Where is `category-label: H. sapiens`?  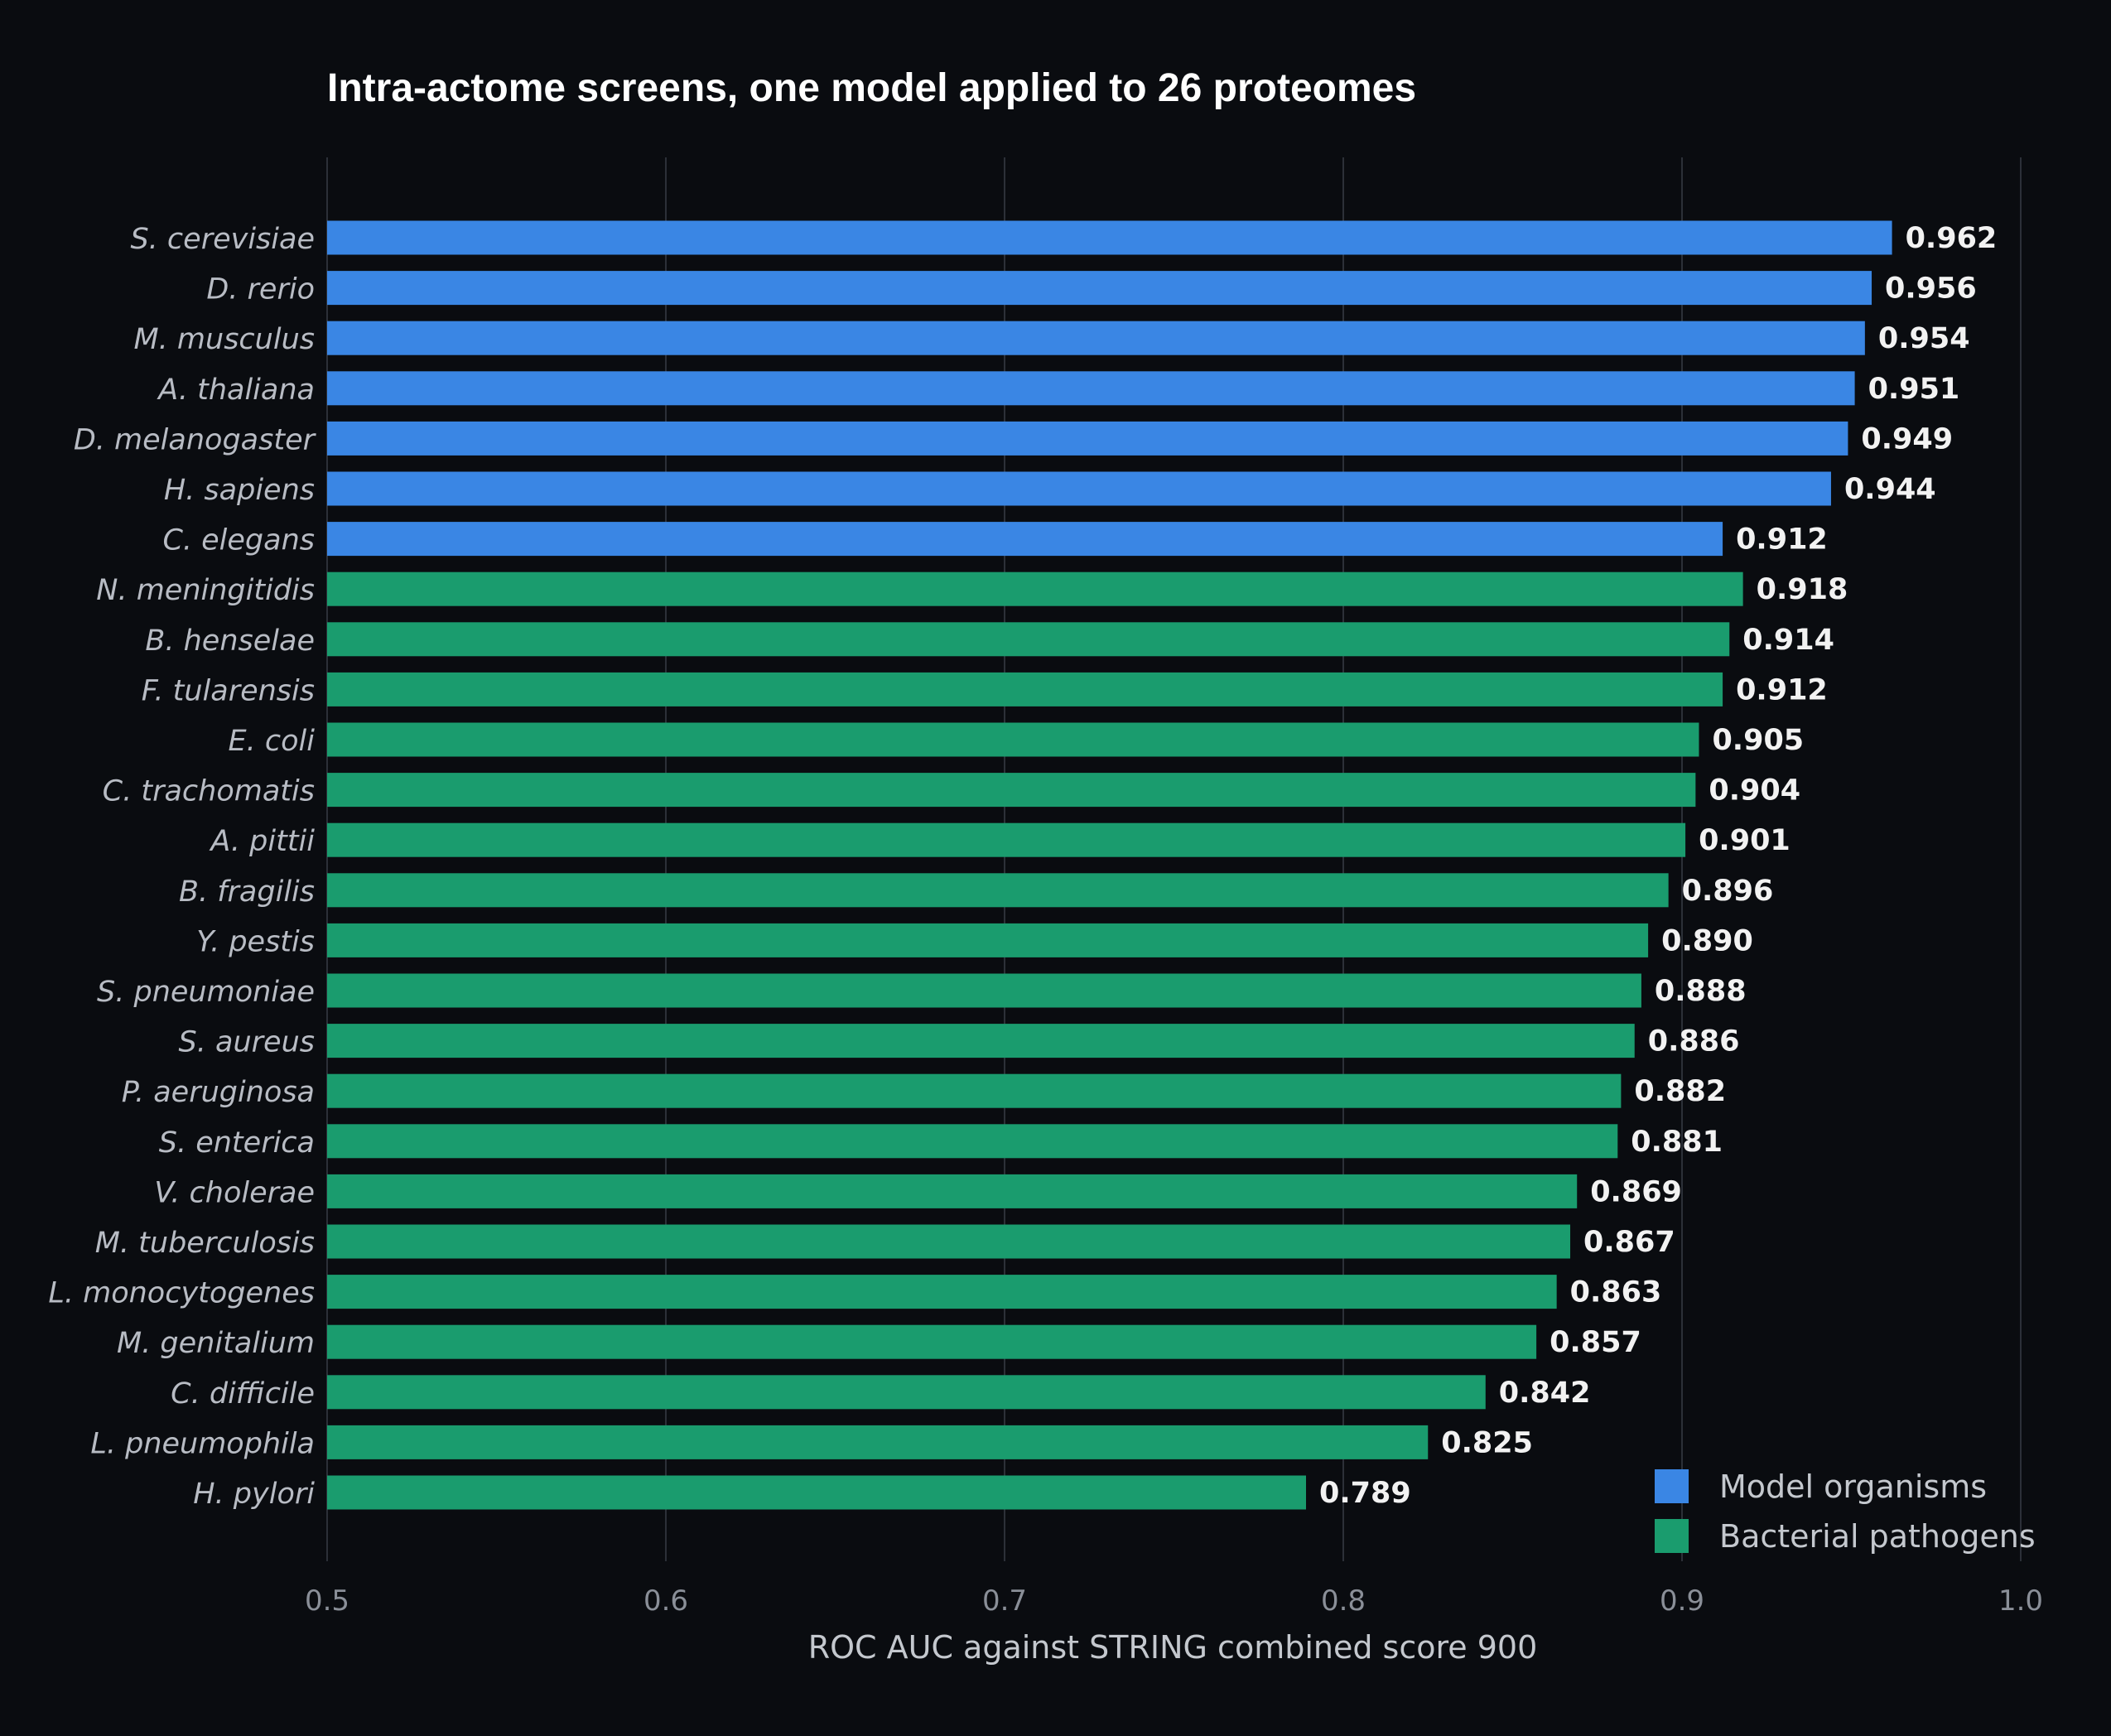
category-label: H. sapiens is located at coordinates (239, 491).